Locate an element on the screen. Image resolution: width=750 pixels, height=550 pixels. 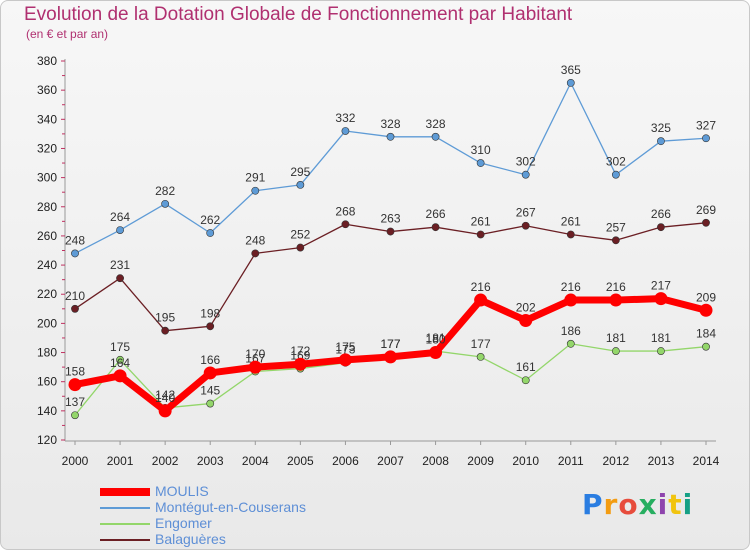
y-tick-label: 240 is located at coordinates (47, 265).